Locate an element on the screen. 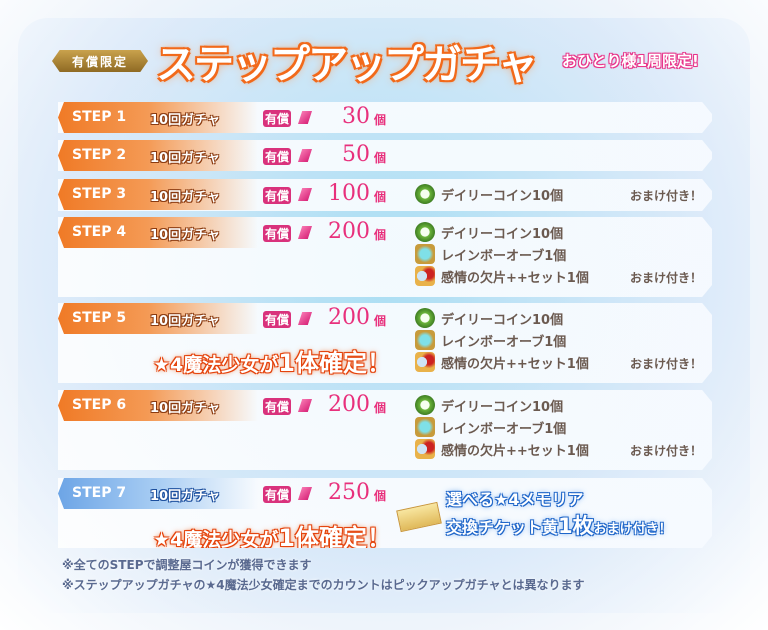  memoria-ticket-bonus: 選べる★4メモリア 交換チケット黄1枚おまけ付き！ is located at coordinates (559, 514).